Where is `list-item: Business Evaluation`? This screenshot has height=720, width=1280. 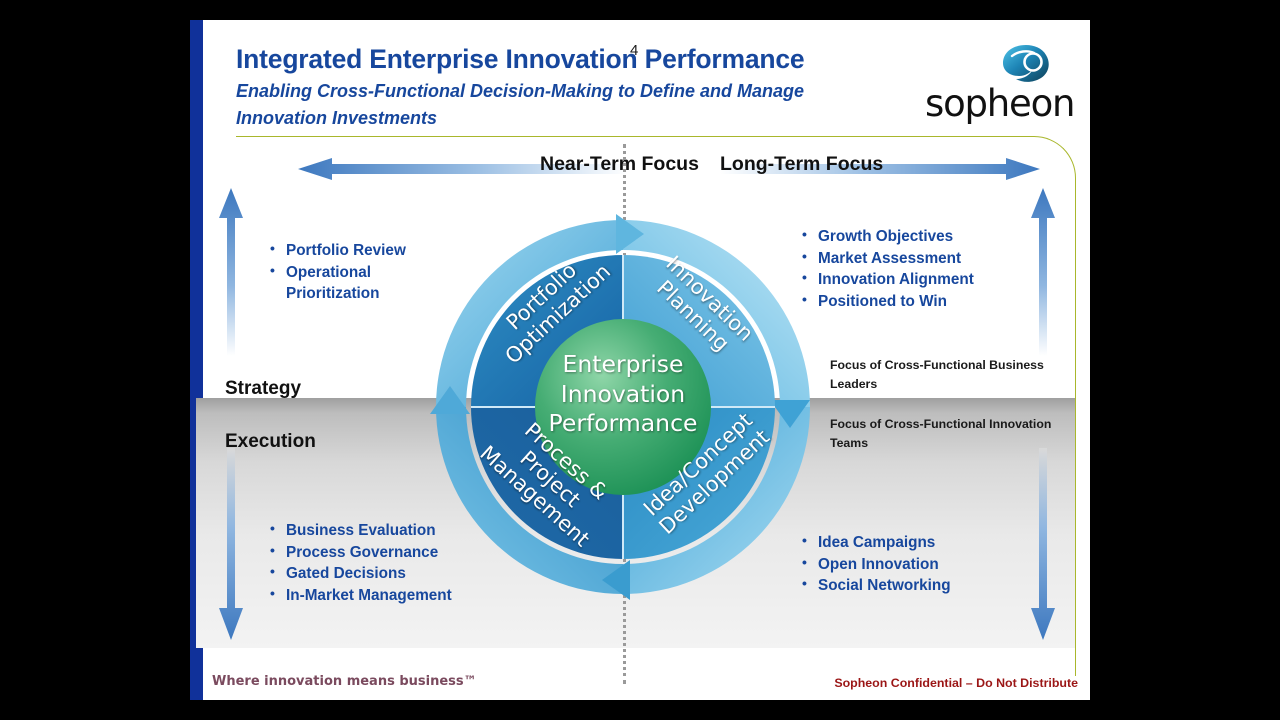 list-item: Business Evaluation is located at coordinates (390, 530).